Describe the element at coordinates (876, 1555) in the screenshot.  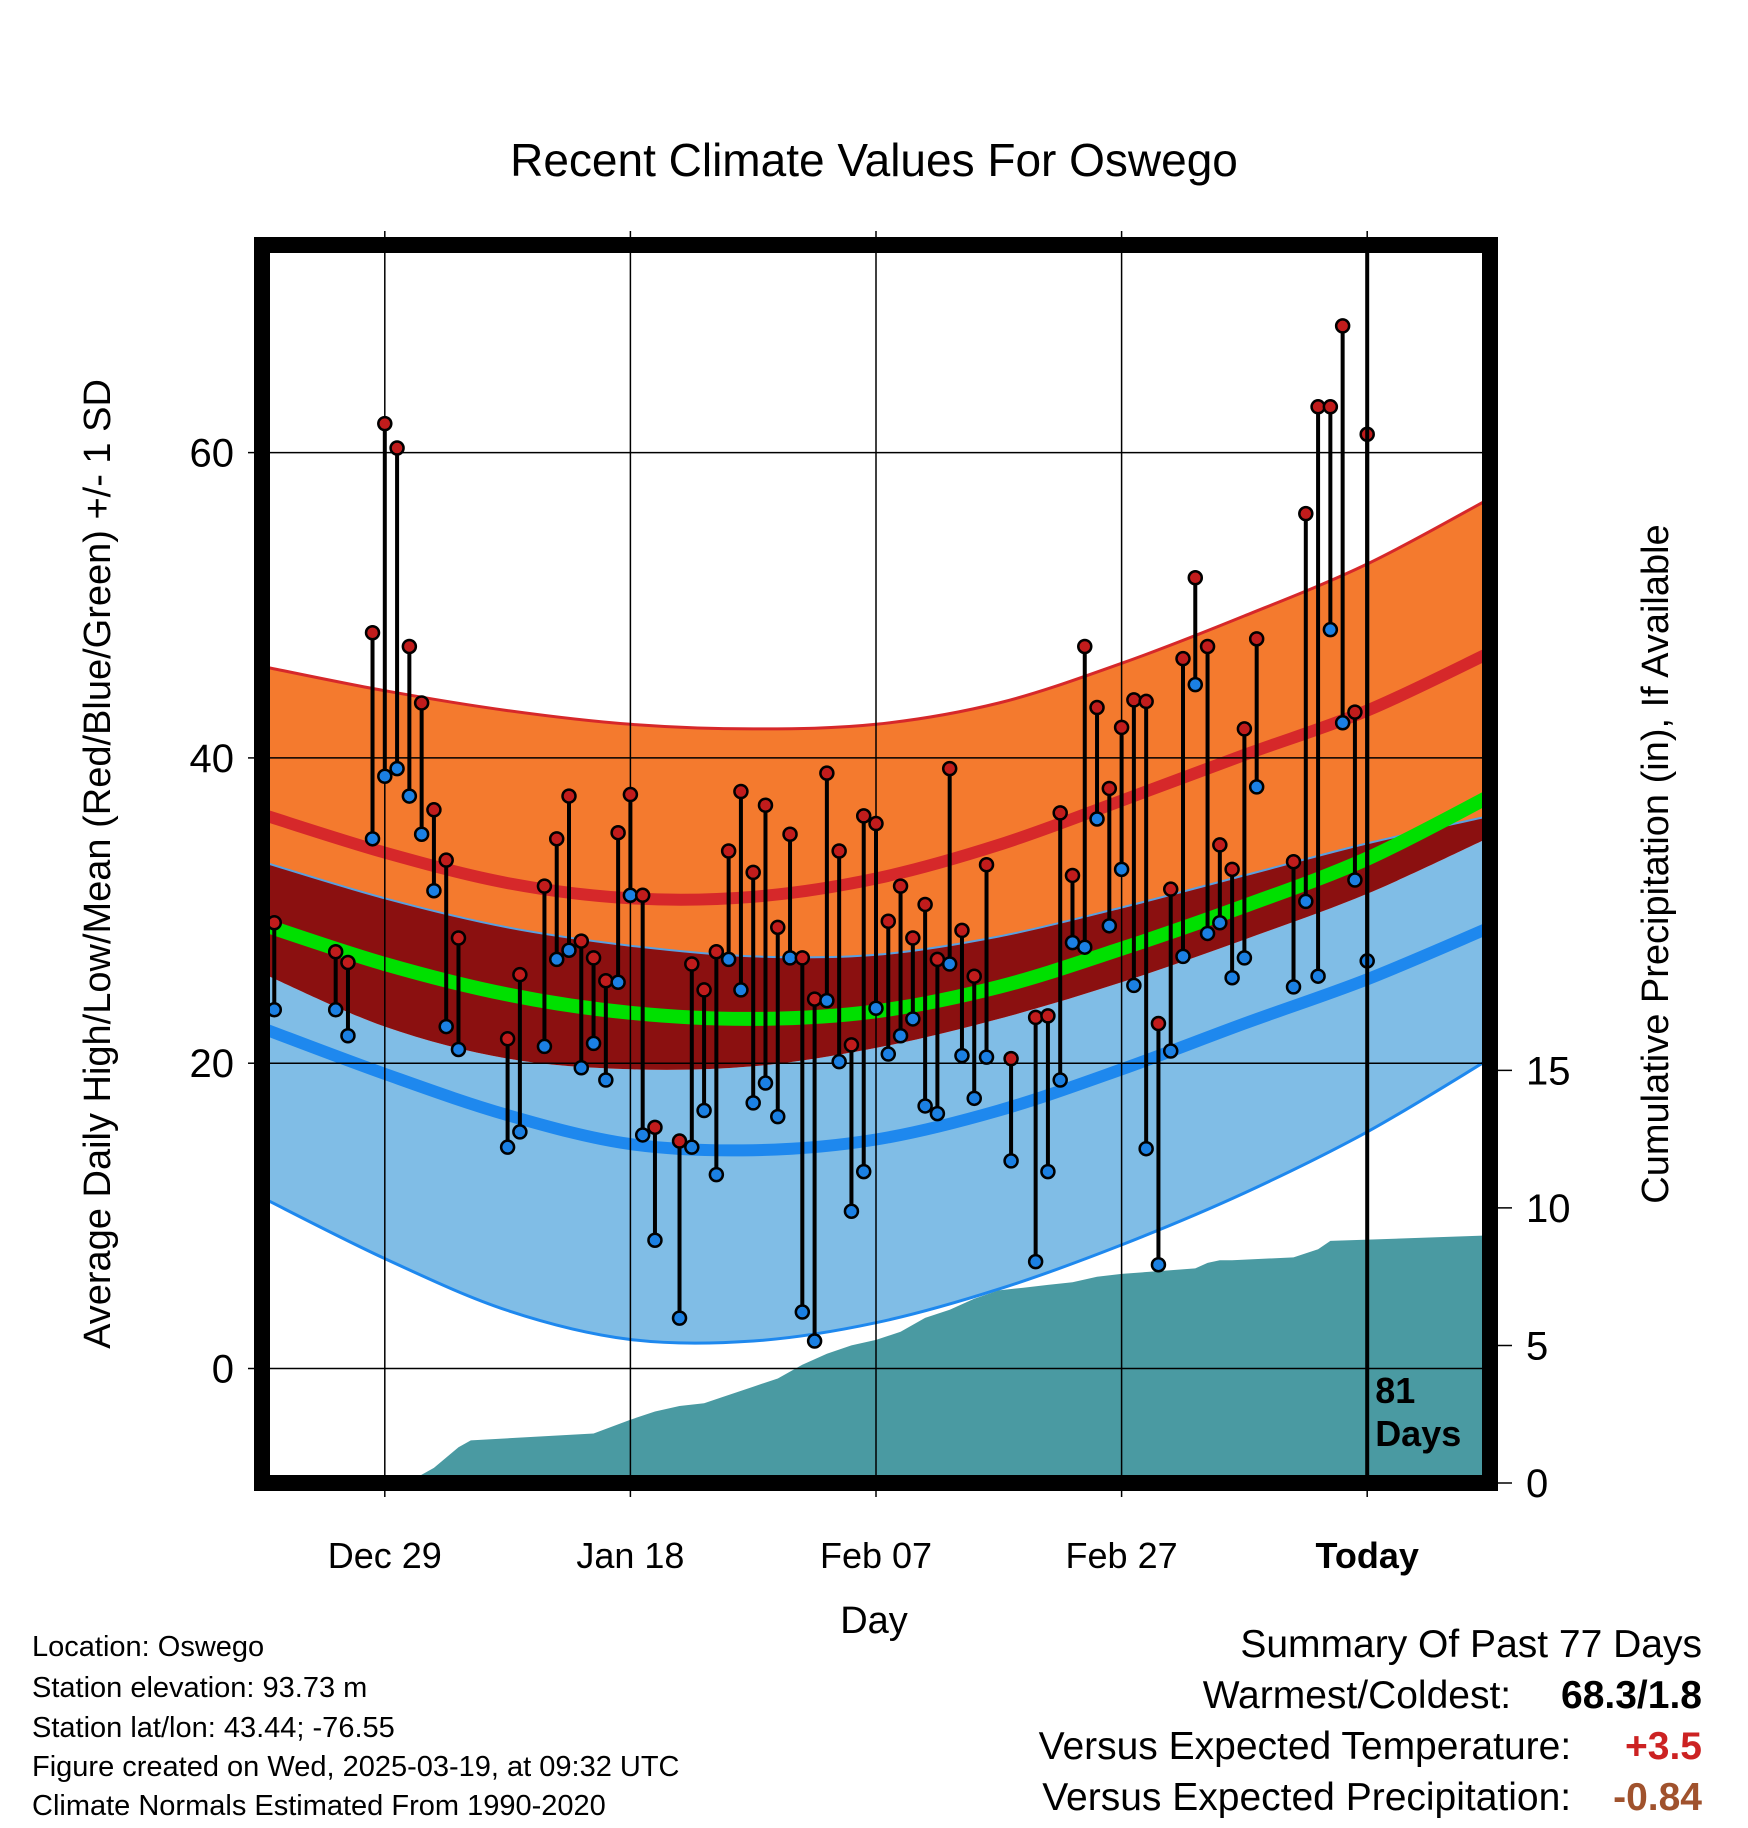
I see `x-tick-label: Feb 07` at that location.